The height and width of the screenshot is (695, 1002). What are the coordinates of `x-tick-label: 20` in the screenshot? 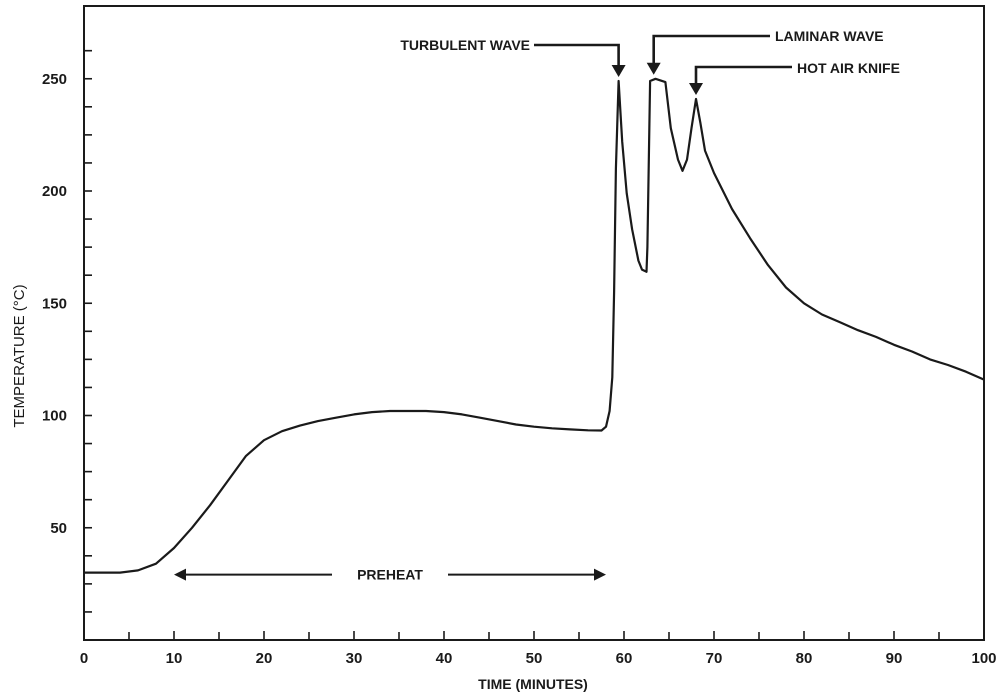 It's located at (264, 658).